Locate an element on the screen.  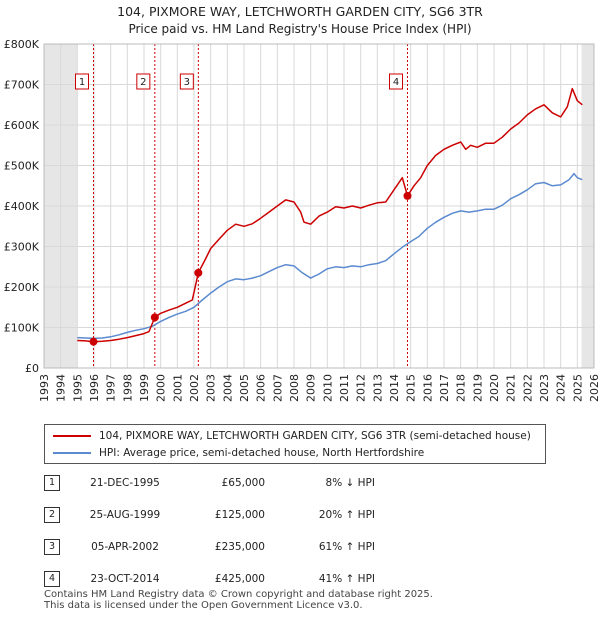
y-tick-label: £400K is located at coordinates (22, 206).